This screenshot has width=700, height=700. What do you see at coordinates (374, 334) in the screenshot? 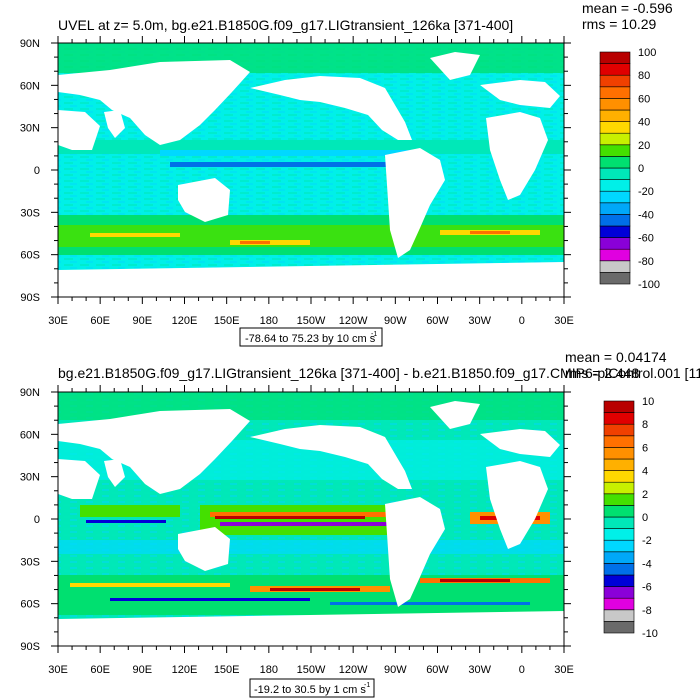
I see `panel-1-range-exponent: -1` at bounding box center [374, 334].